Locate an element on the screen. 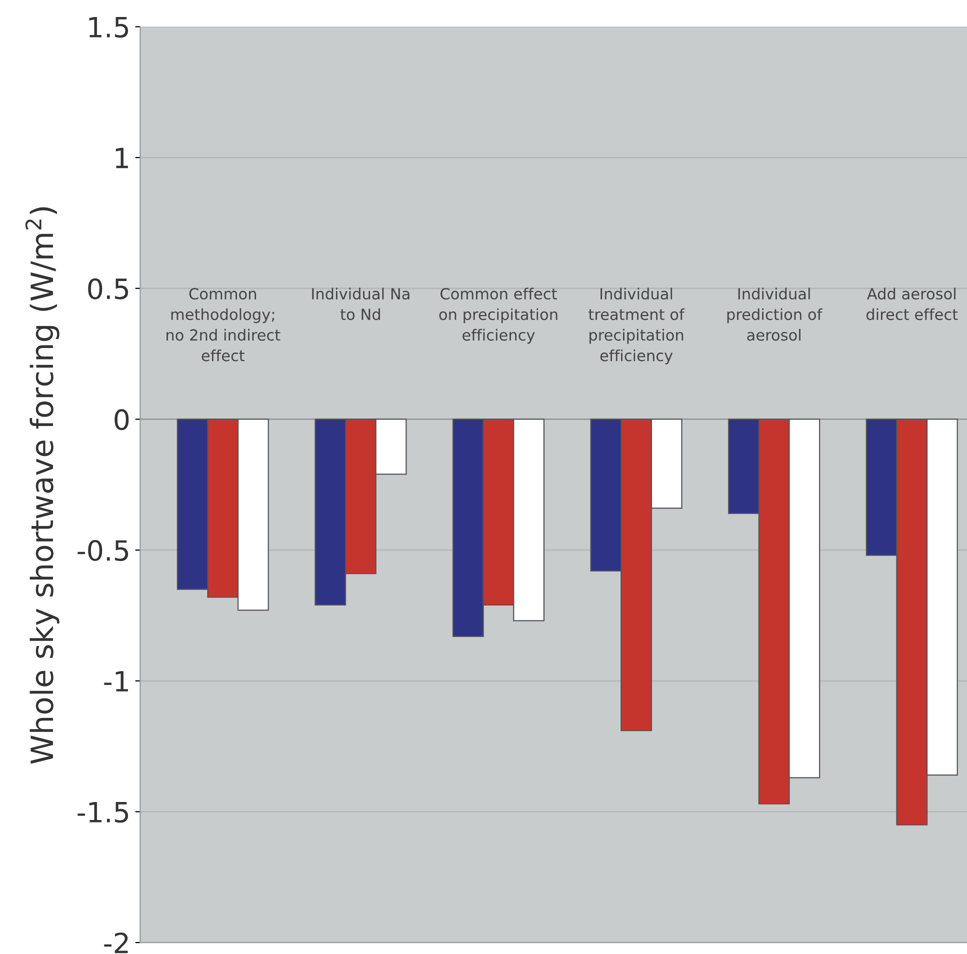 This screenshot has width=967, height=954. x-tick-label: Individual Na to Nd is located at coordinates (361, 304).